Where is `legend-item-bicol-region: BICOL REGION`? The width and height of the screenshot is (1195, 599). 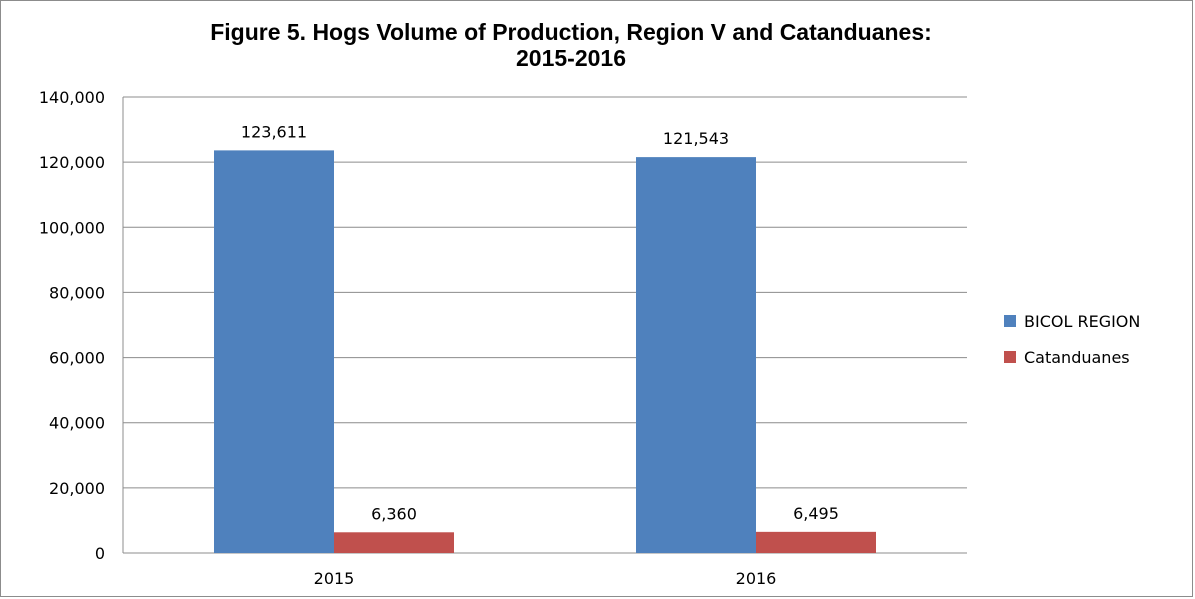
legend-item-bicol-region: BICOL REGION is located at coordinates (1072, 321).